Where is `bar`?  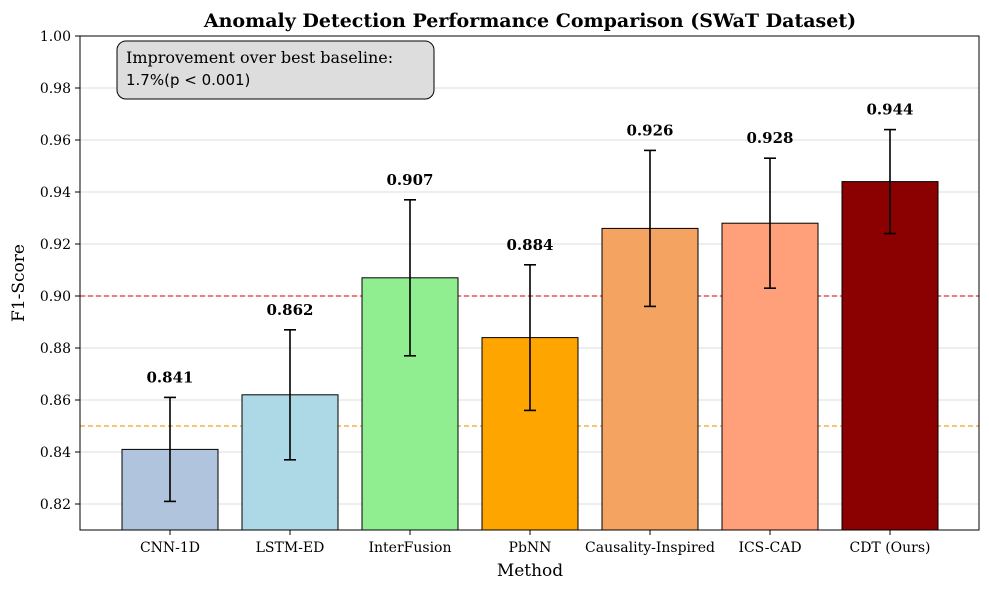 bar is located at coordinates (890, 356).